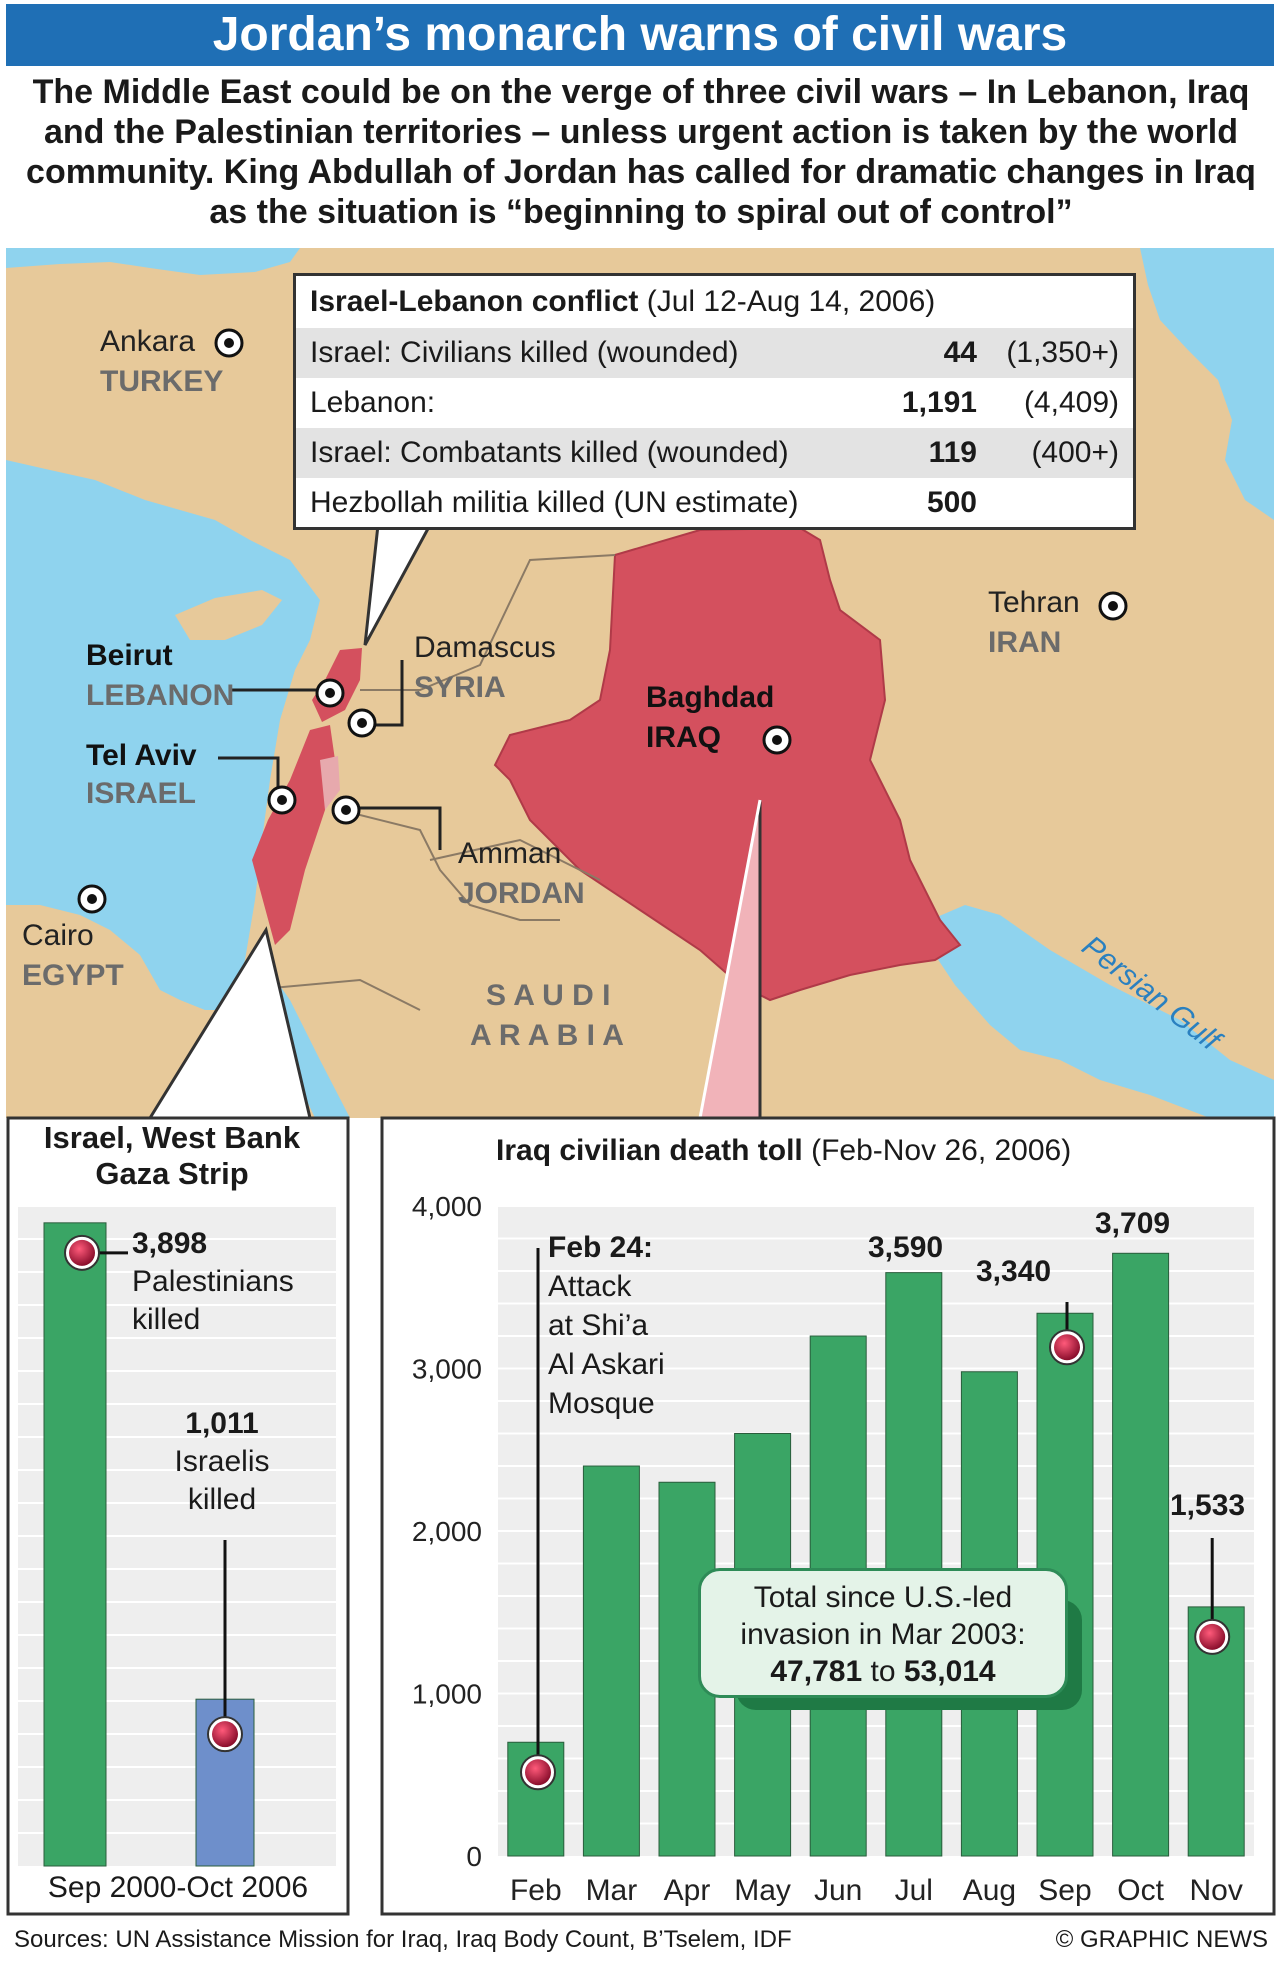 This screenshot has height=1964, width=1282. Describe the element at coordinates (172, 1137) in the screenshot. I see `gaza-title-line1: Israel, West Bank` at that location.